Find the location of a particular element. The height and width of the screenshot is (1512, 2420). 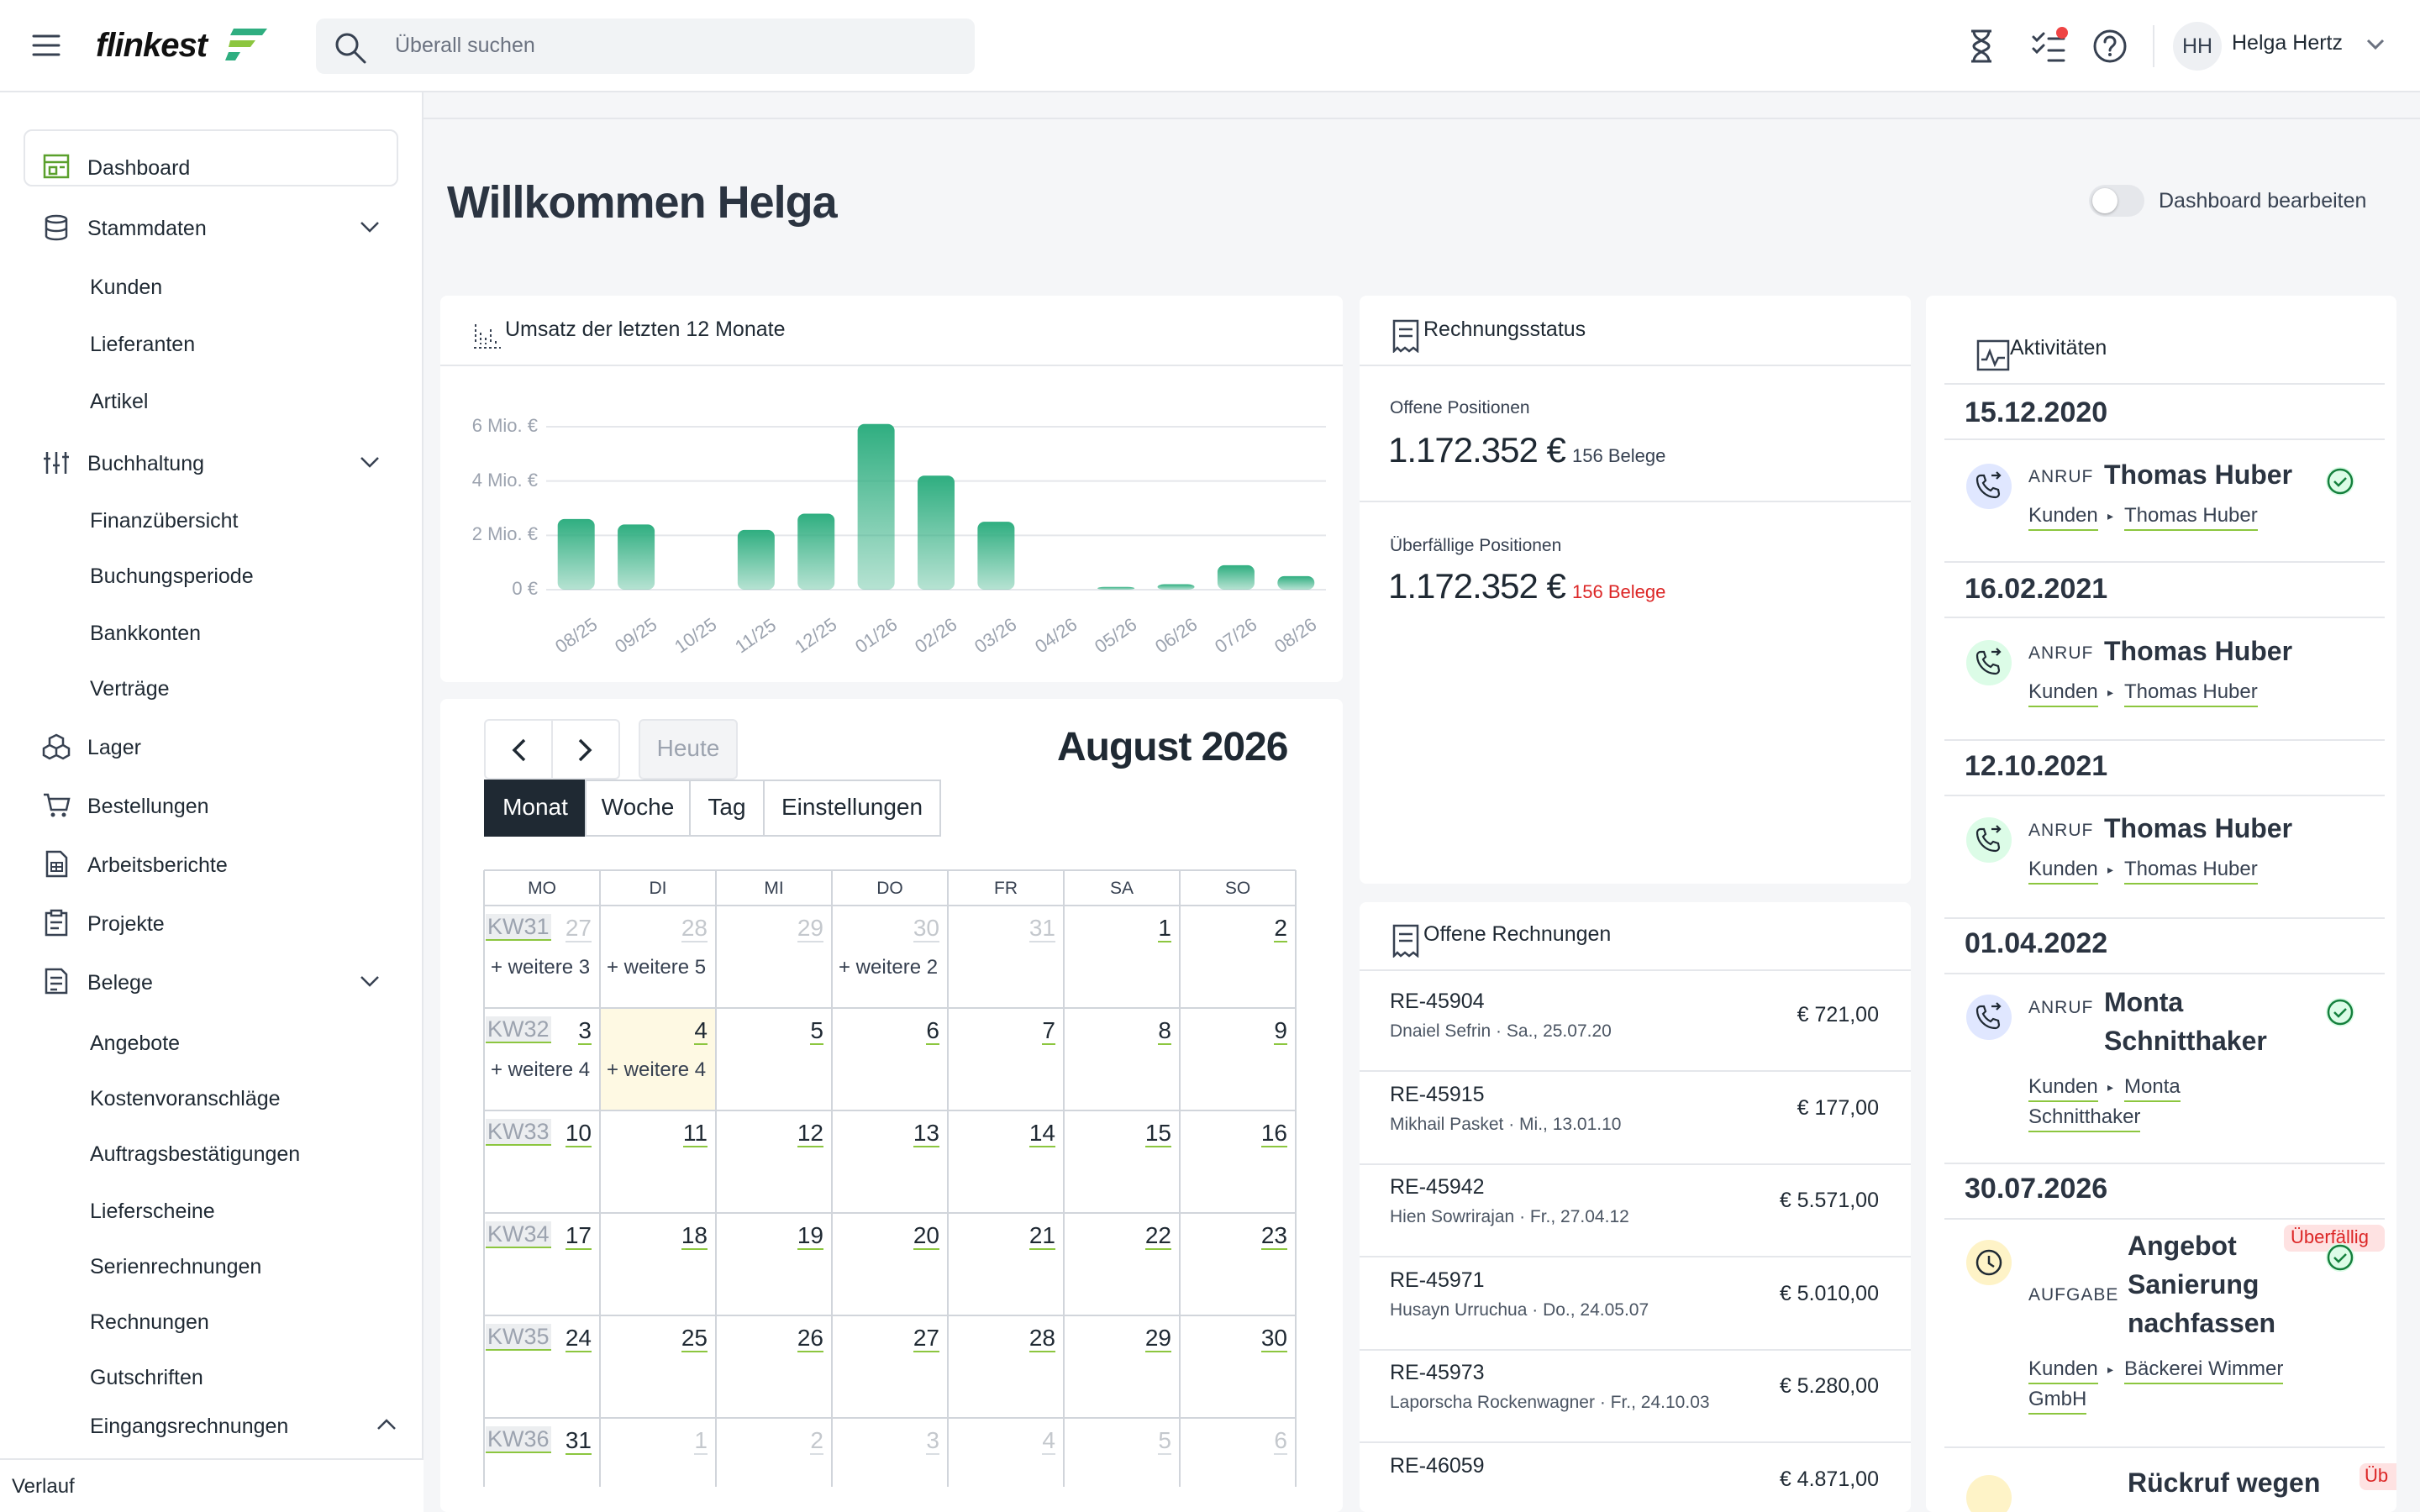

invoice-number: RE-45942 is located at coordinates (1437, 1187).